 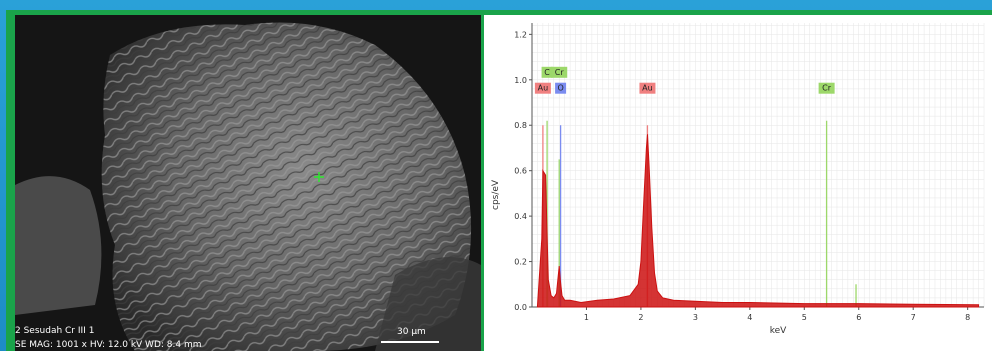 I want to click on analysis-point-marker, so click(x=319, y=177).